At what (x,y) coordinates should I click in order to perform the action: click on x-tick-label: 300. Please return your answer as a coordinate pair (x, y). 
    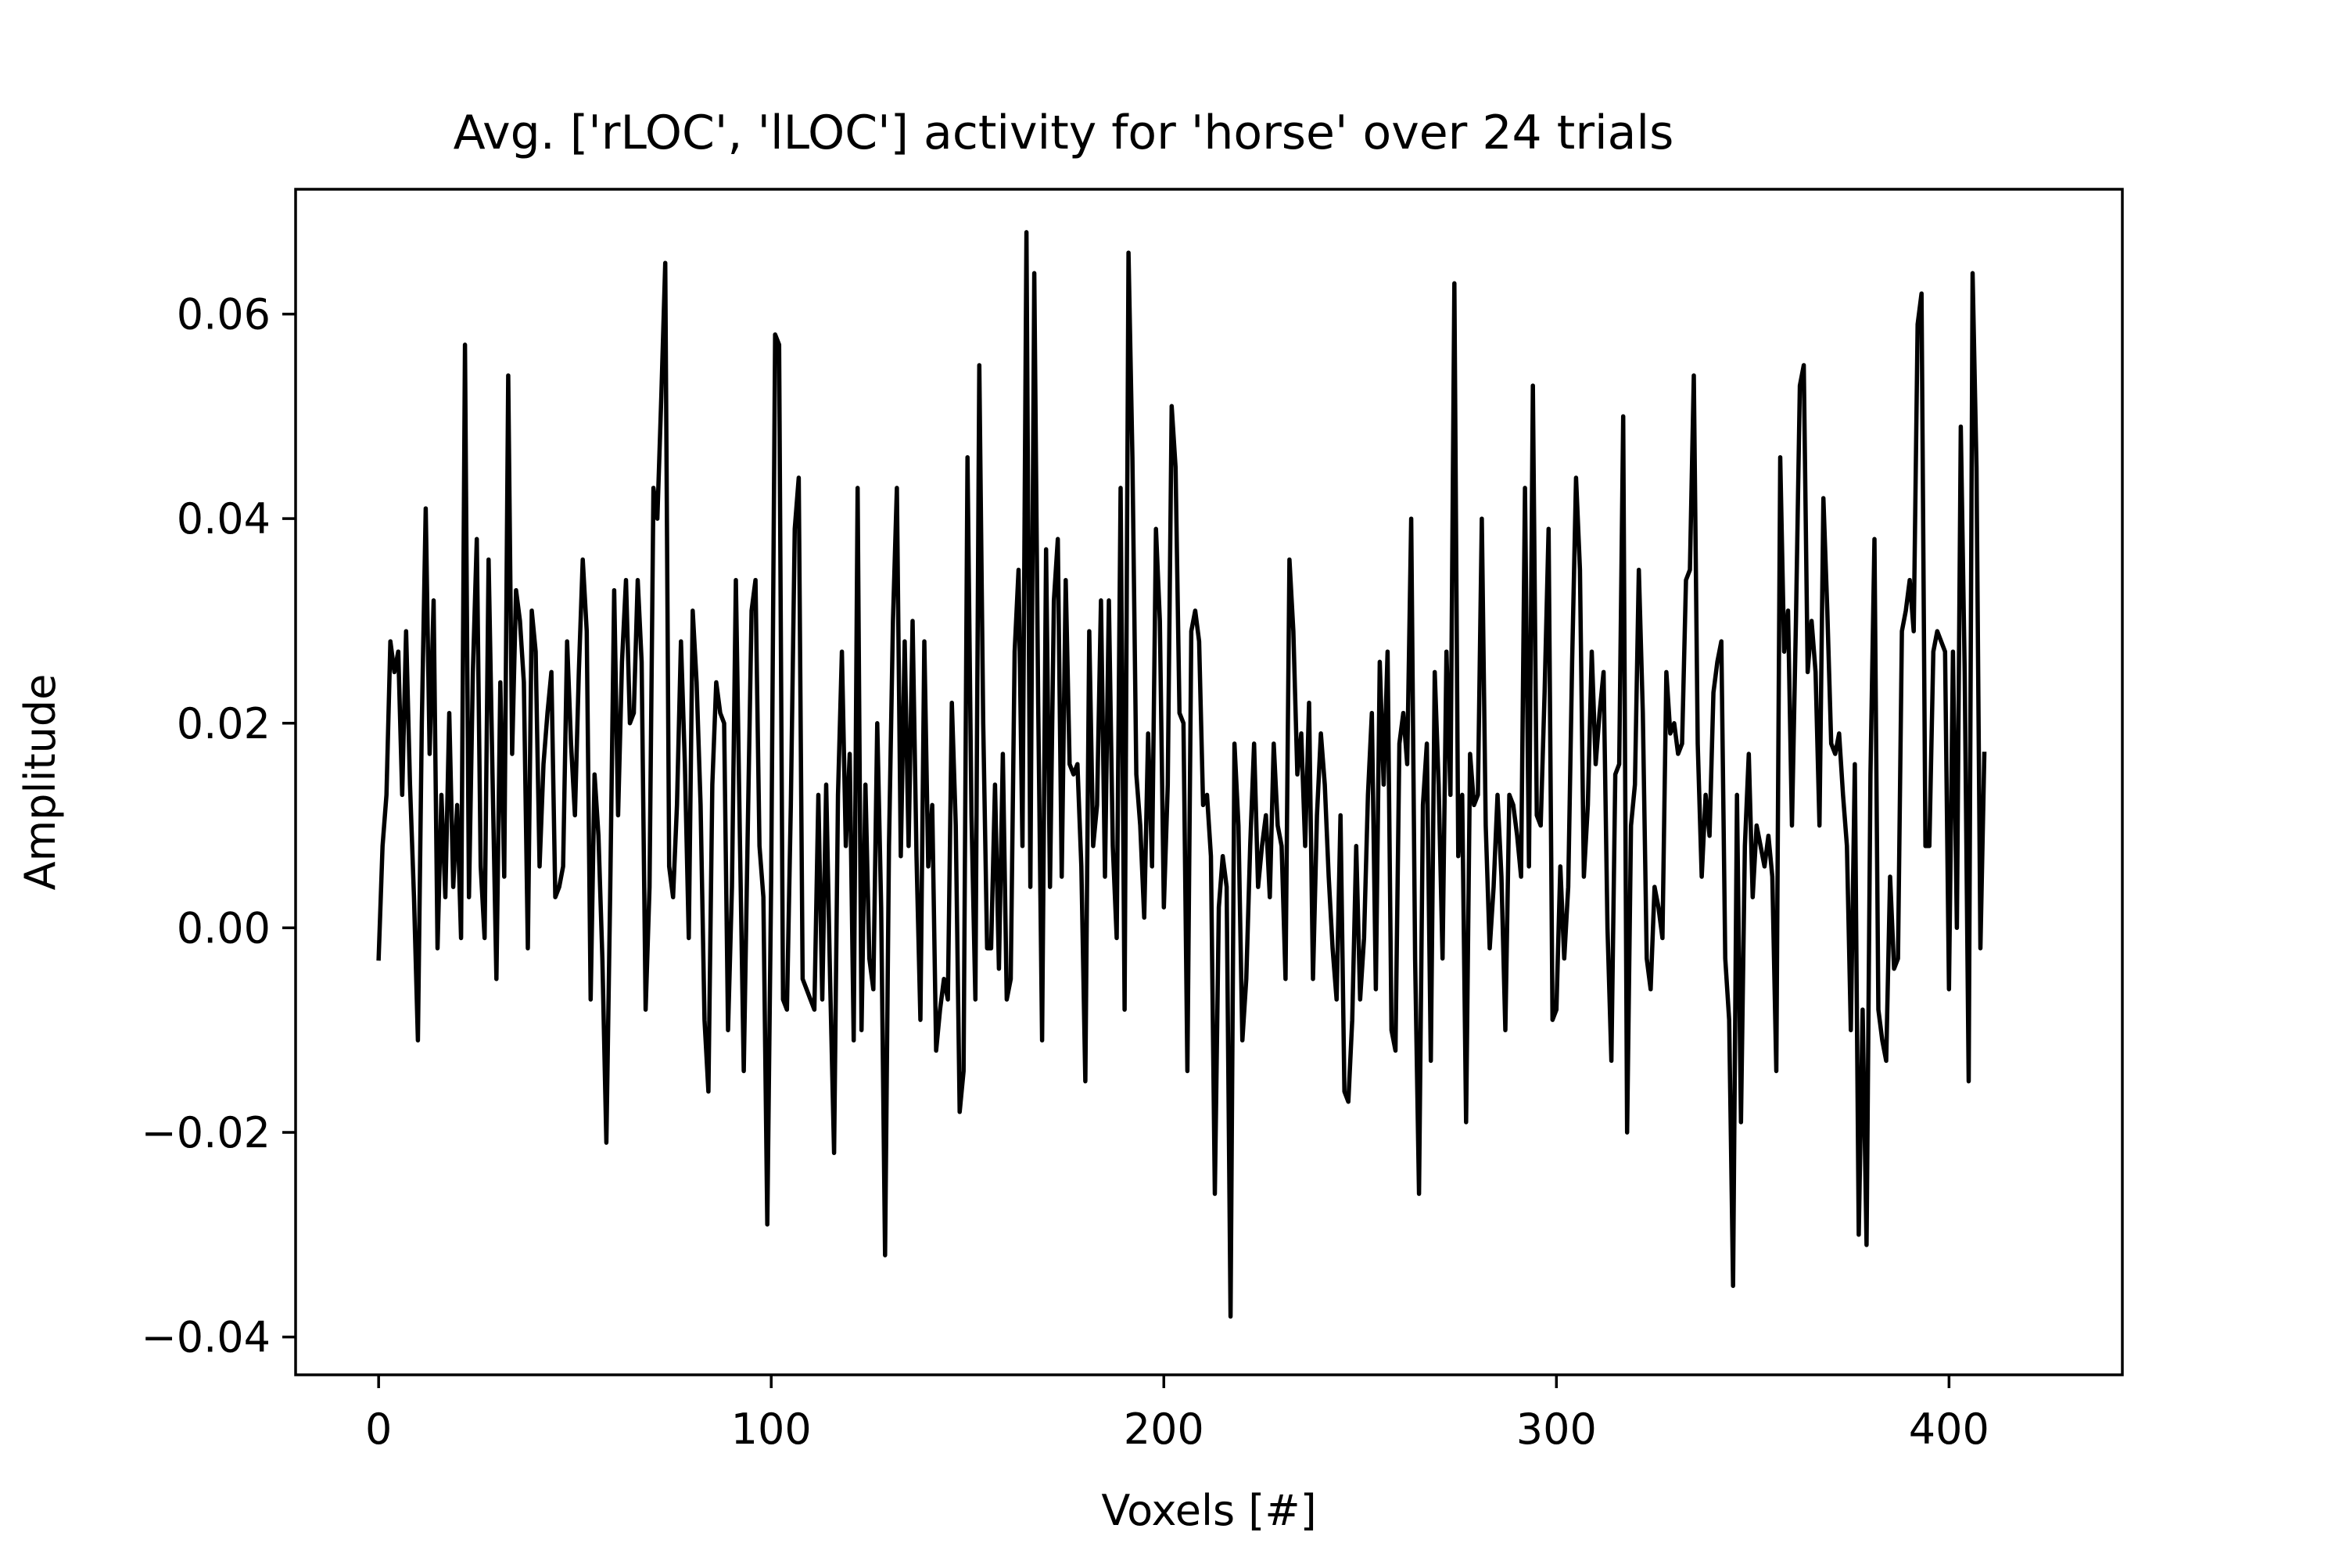
    Looking at the image, I should click on (1556, 1429).